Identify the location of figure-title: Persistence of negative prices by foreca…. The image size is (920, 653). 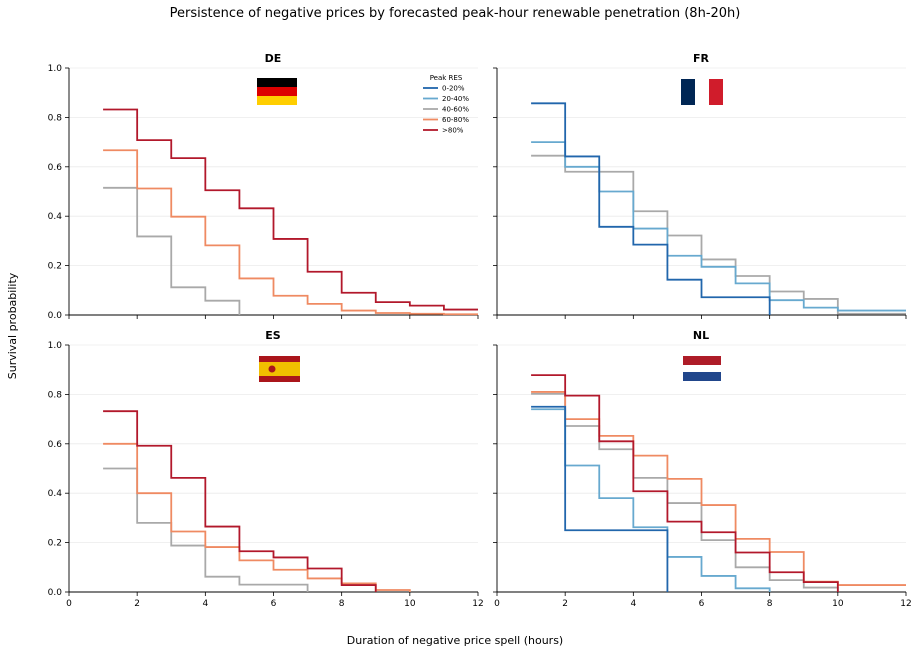
(455, 13).